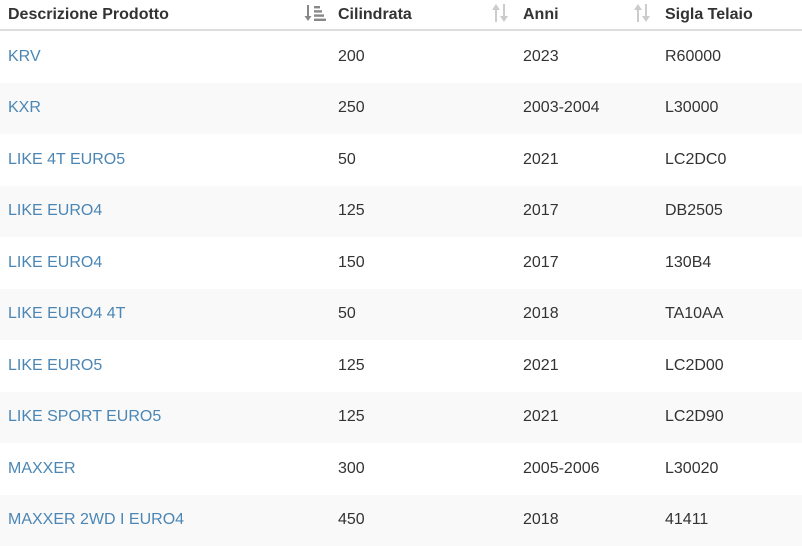 The height and width of the screenshot is (546, 802). I want to click on table-row: LIKE EURO4 125 2017 DB2505, so click(401, 212).